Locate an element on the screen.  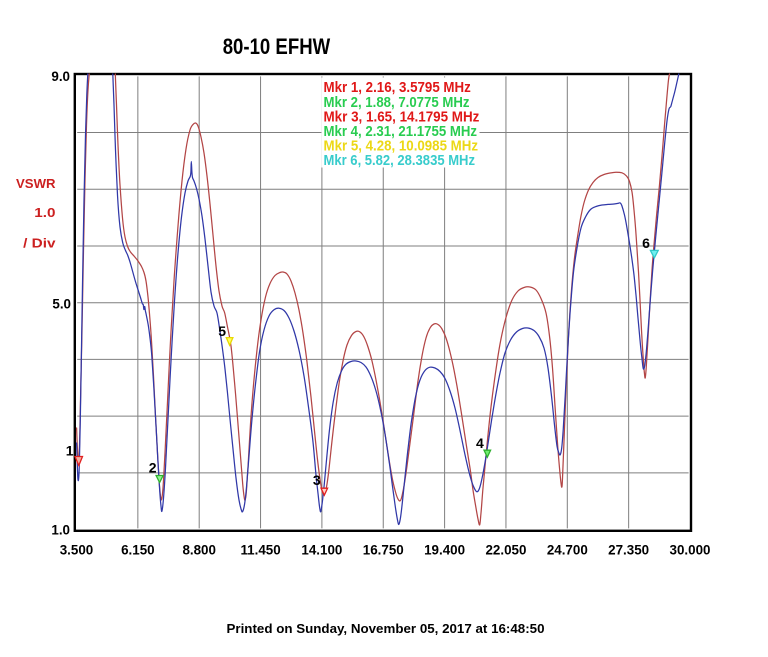
svg-text: 4 is located at coordinates (480, 443).